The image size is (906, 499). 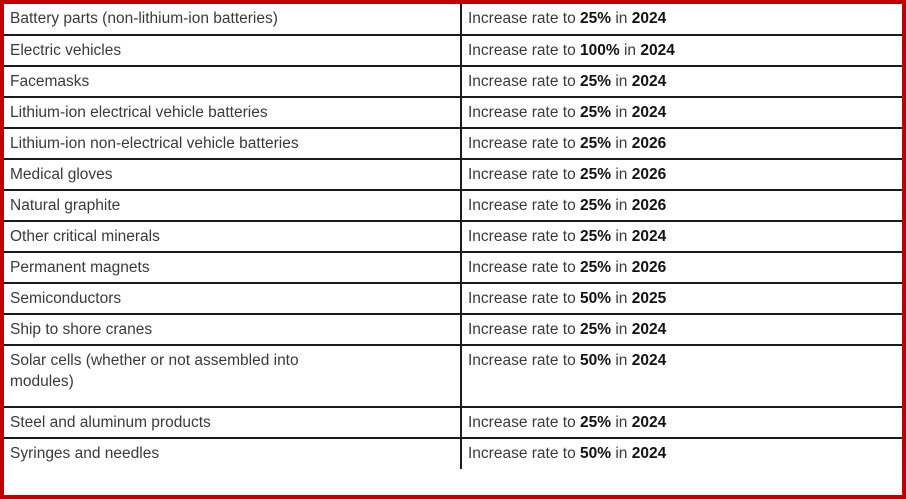 What do you see at coordinates (233, 81) in the screenshot?
I see `category-cell: Facemasks` at bounding box center [233, 81].